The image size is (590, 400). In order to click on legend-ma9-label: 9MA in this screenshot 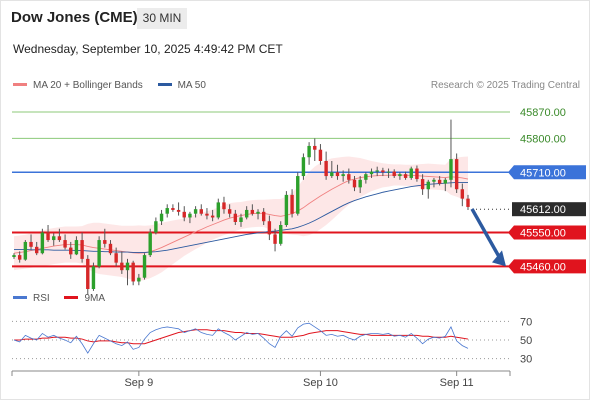, I will do `click(95, 298)`.